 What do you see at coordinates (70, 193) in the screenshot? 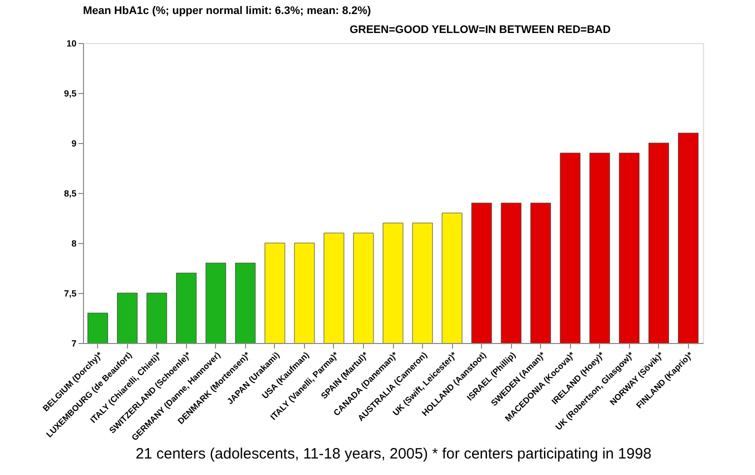
I see `y-tick-label: 8,5` at bounding box center [70, 193].